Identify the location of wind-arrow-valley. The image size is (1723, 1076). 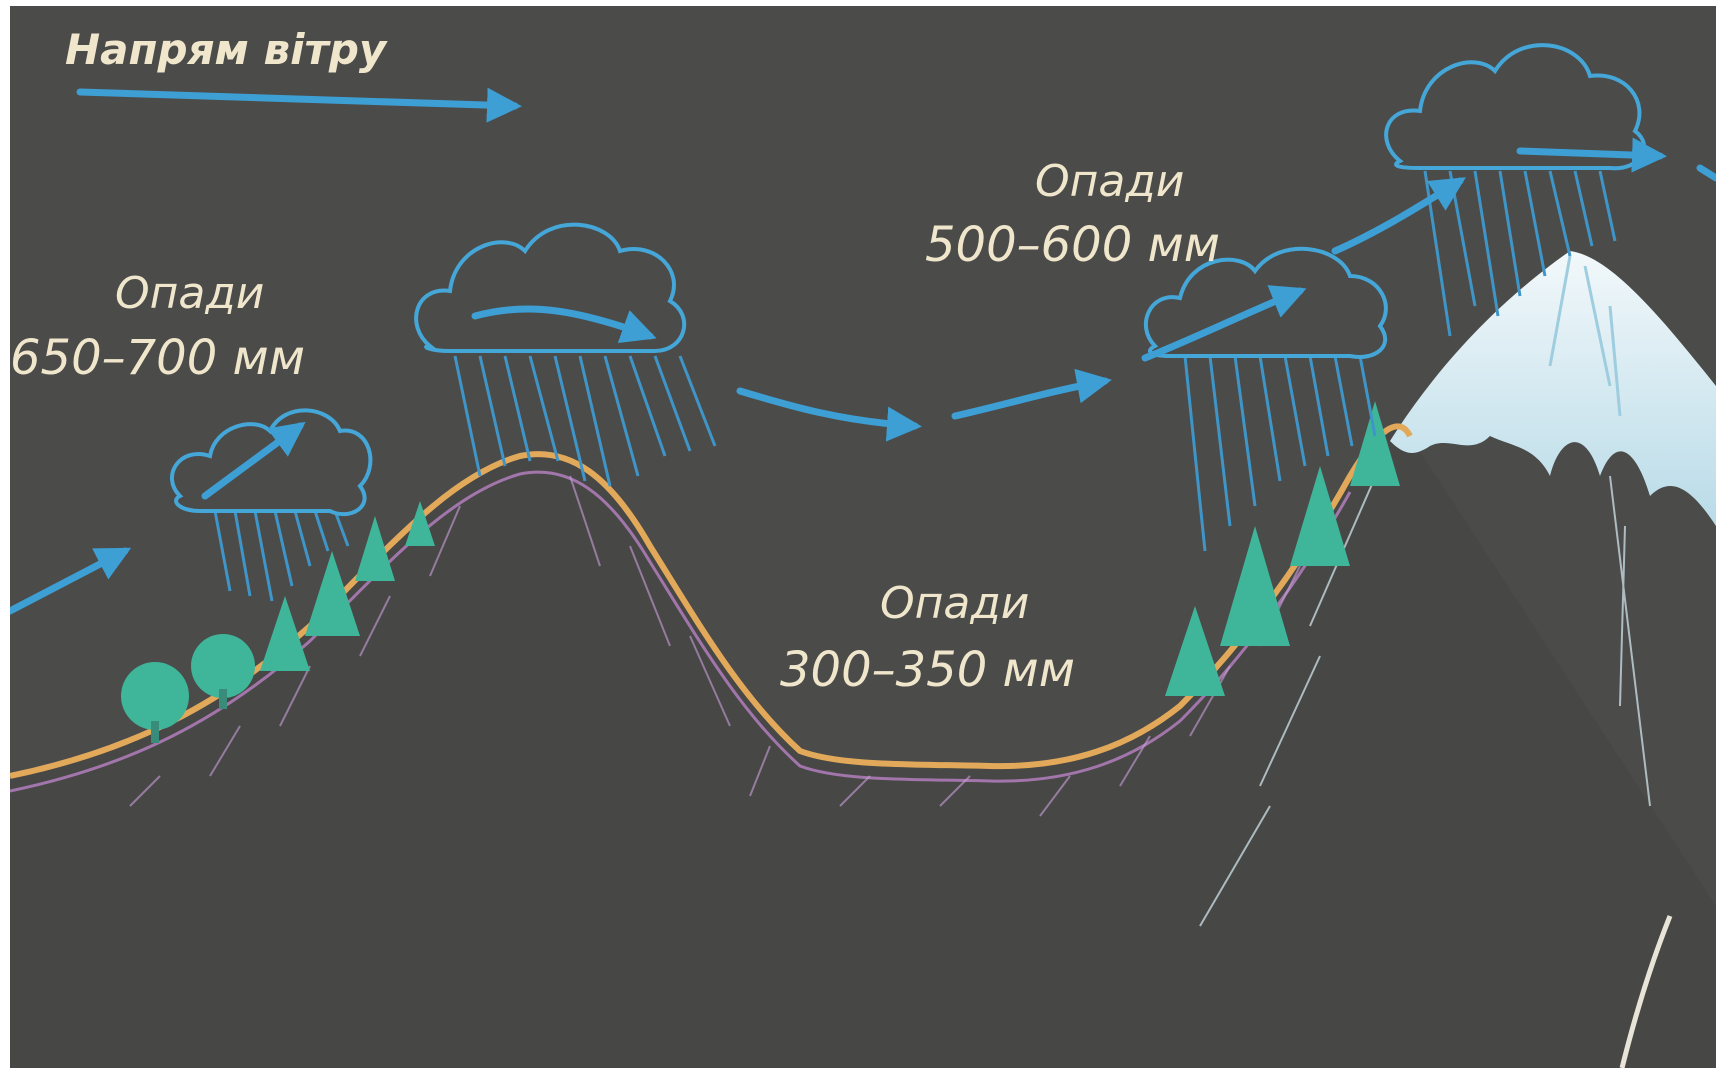
(1031, 394).